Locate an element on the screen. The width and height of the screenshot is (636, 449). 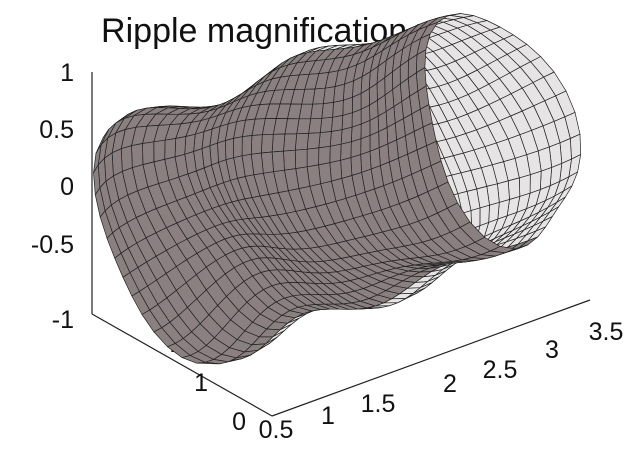
y-tick-label: 1 is located at coordinates (201, 383).